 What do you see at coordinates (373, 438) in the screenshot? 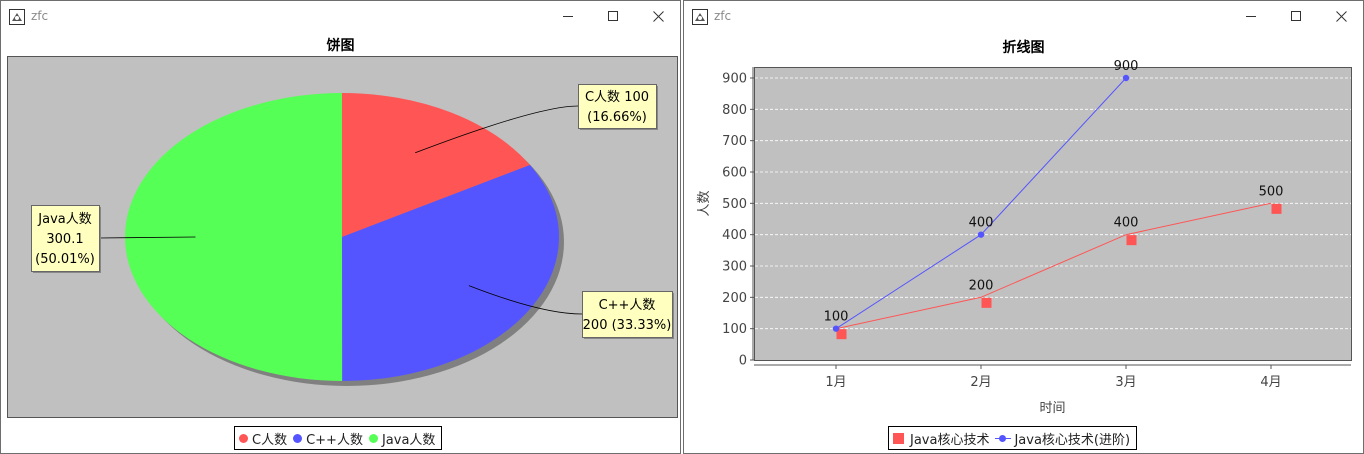
I see `legend-swatch-java` at bounding box center [373, 438].